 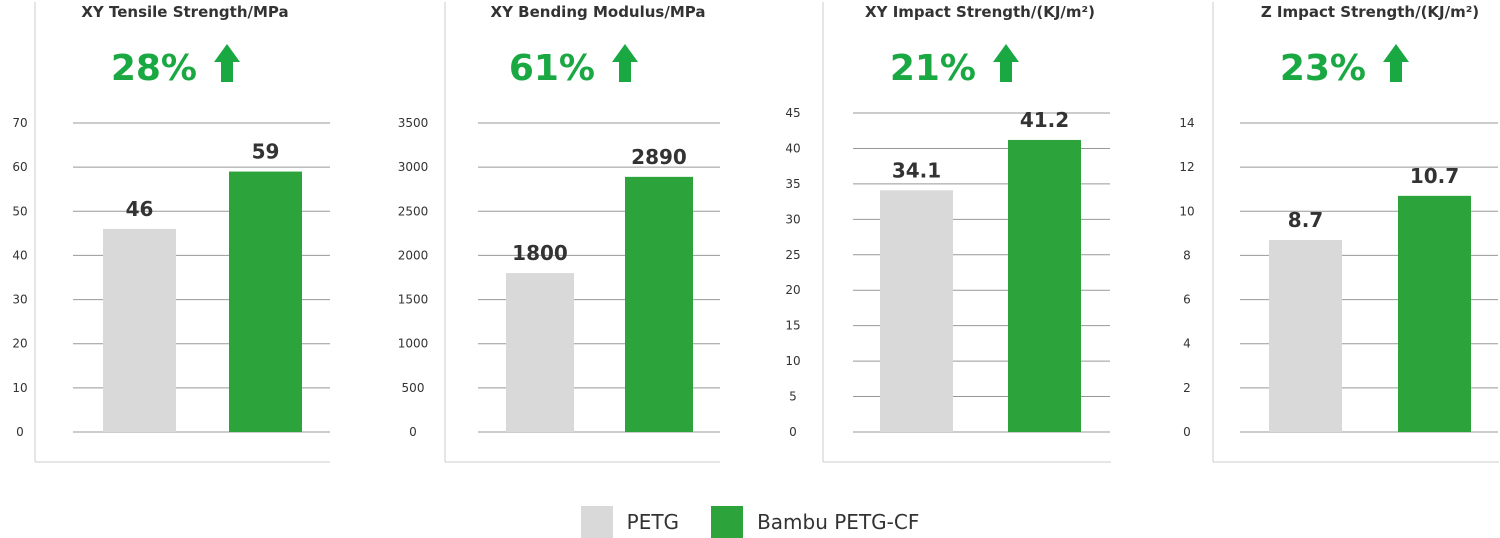 I want to click on y-tick-label: 3500, so click(x=413, y=123).